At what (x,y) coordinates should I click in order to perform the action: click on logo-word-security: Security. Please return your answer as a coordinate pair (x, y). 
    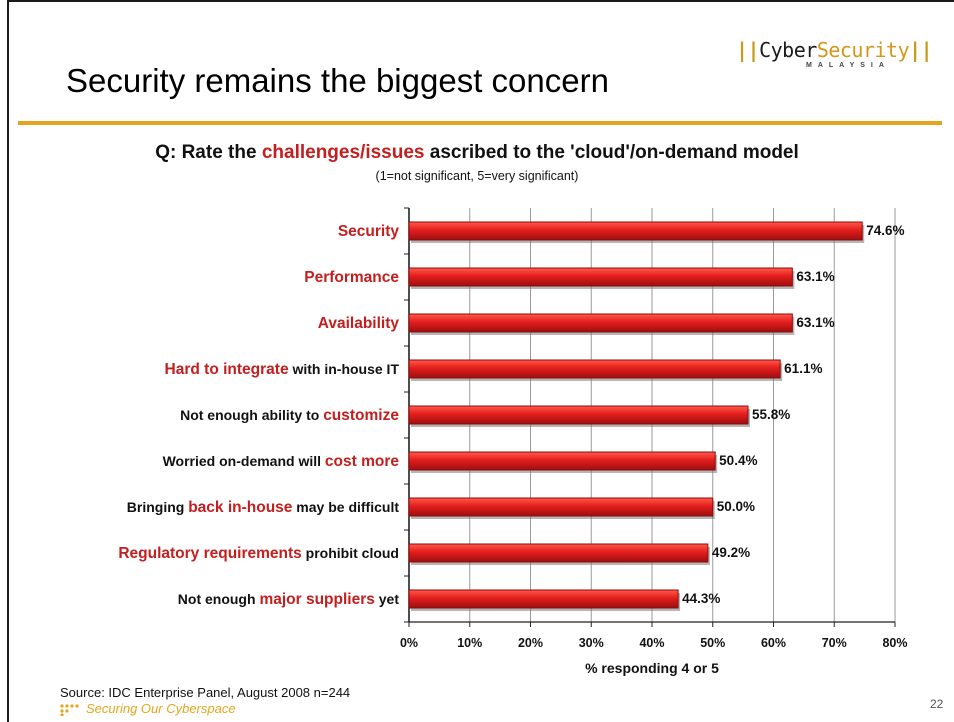
    Looking at the image, I should click on (863, 50).